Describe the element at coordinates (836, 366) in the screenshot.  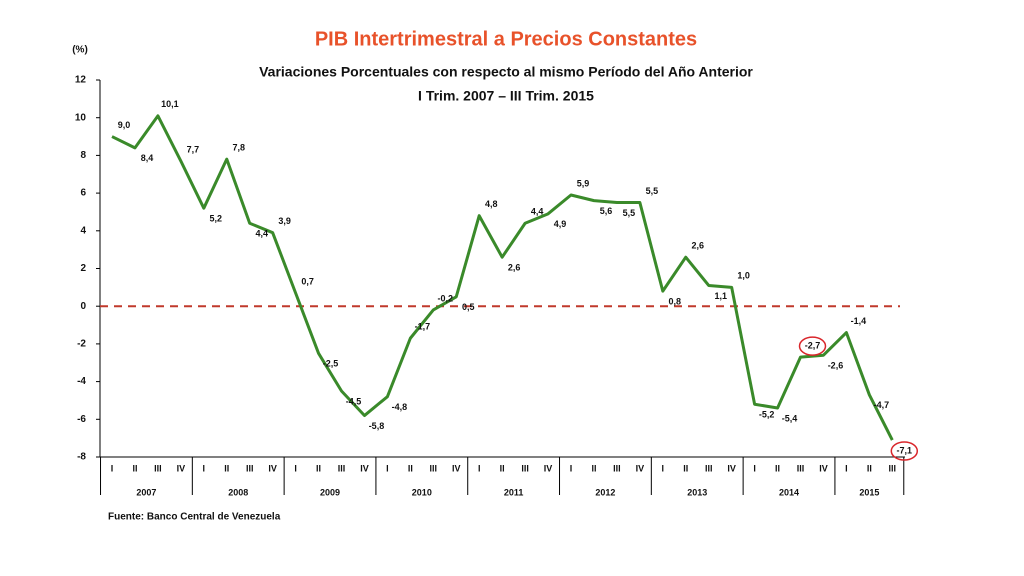
I see `data-label: -2,6` at that location.